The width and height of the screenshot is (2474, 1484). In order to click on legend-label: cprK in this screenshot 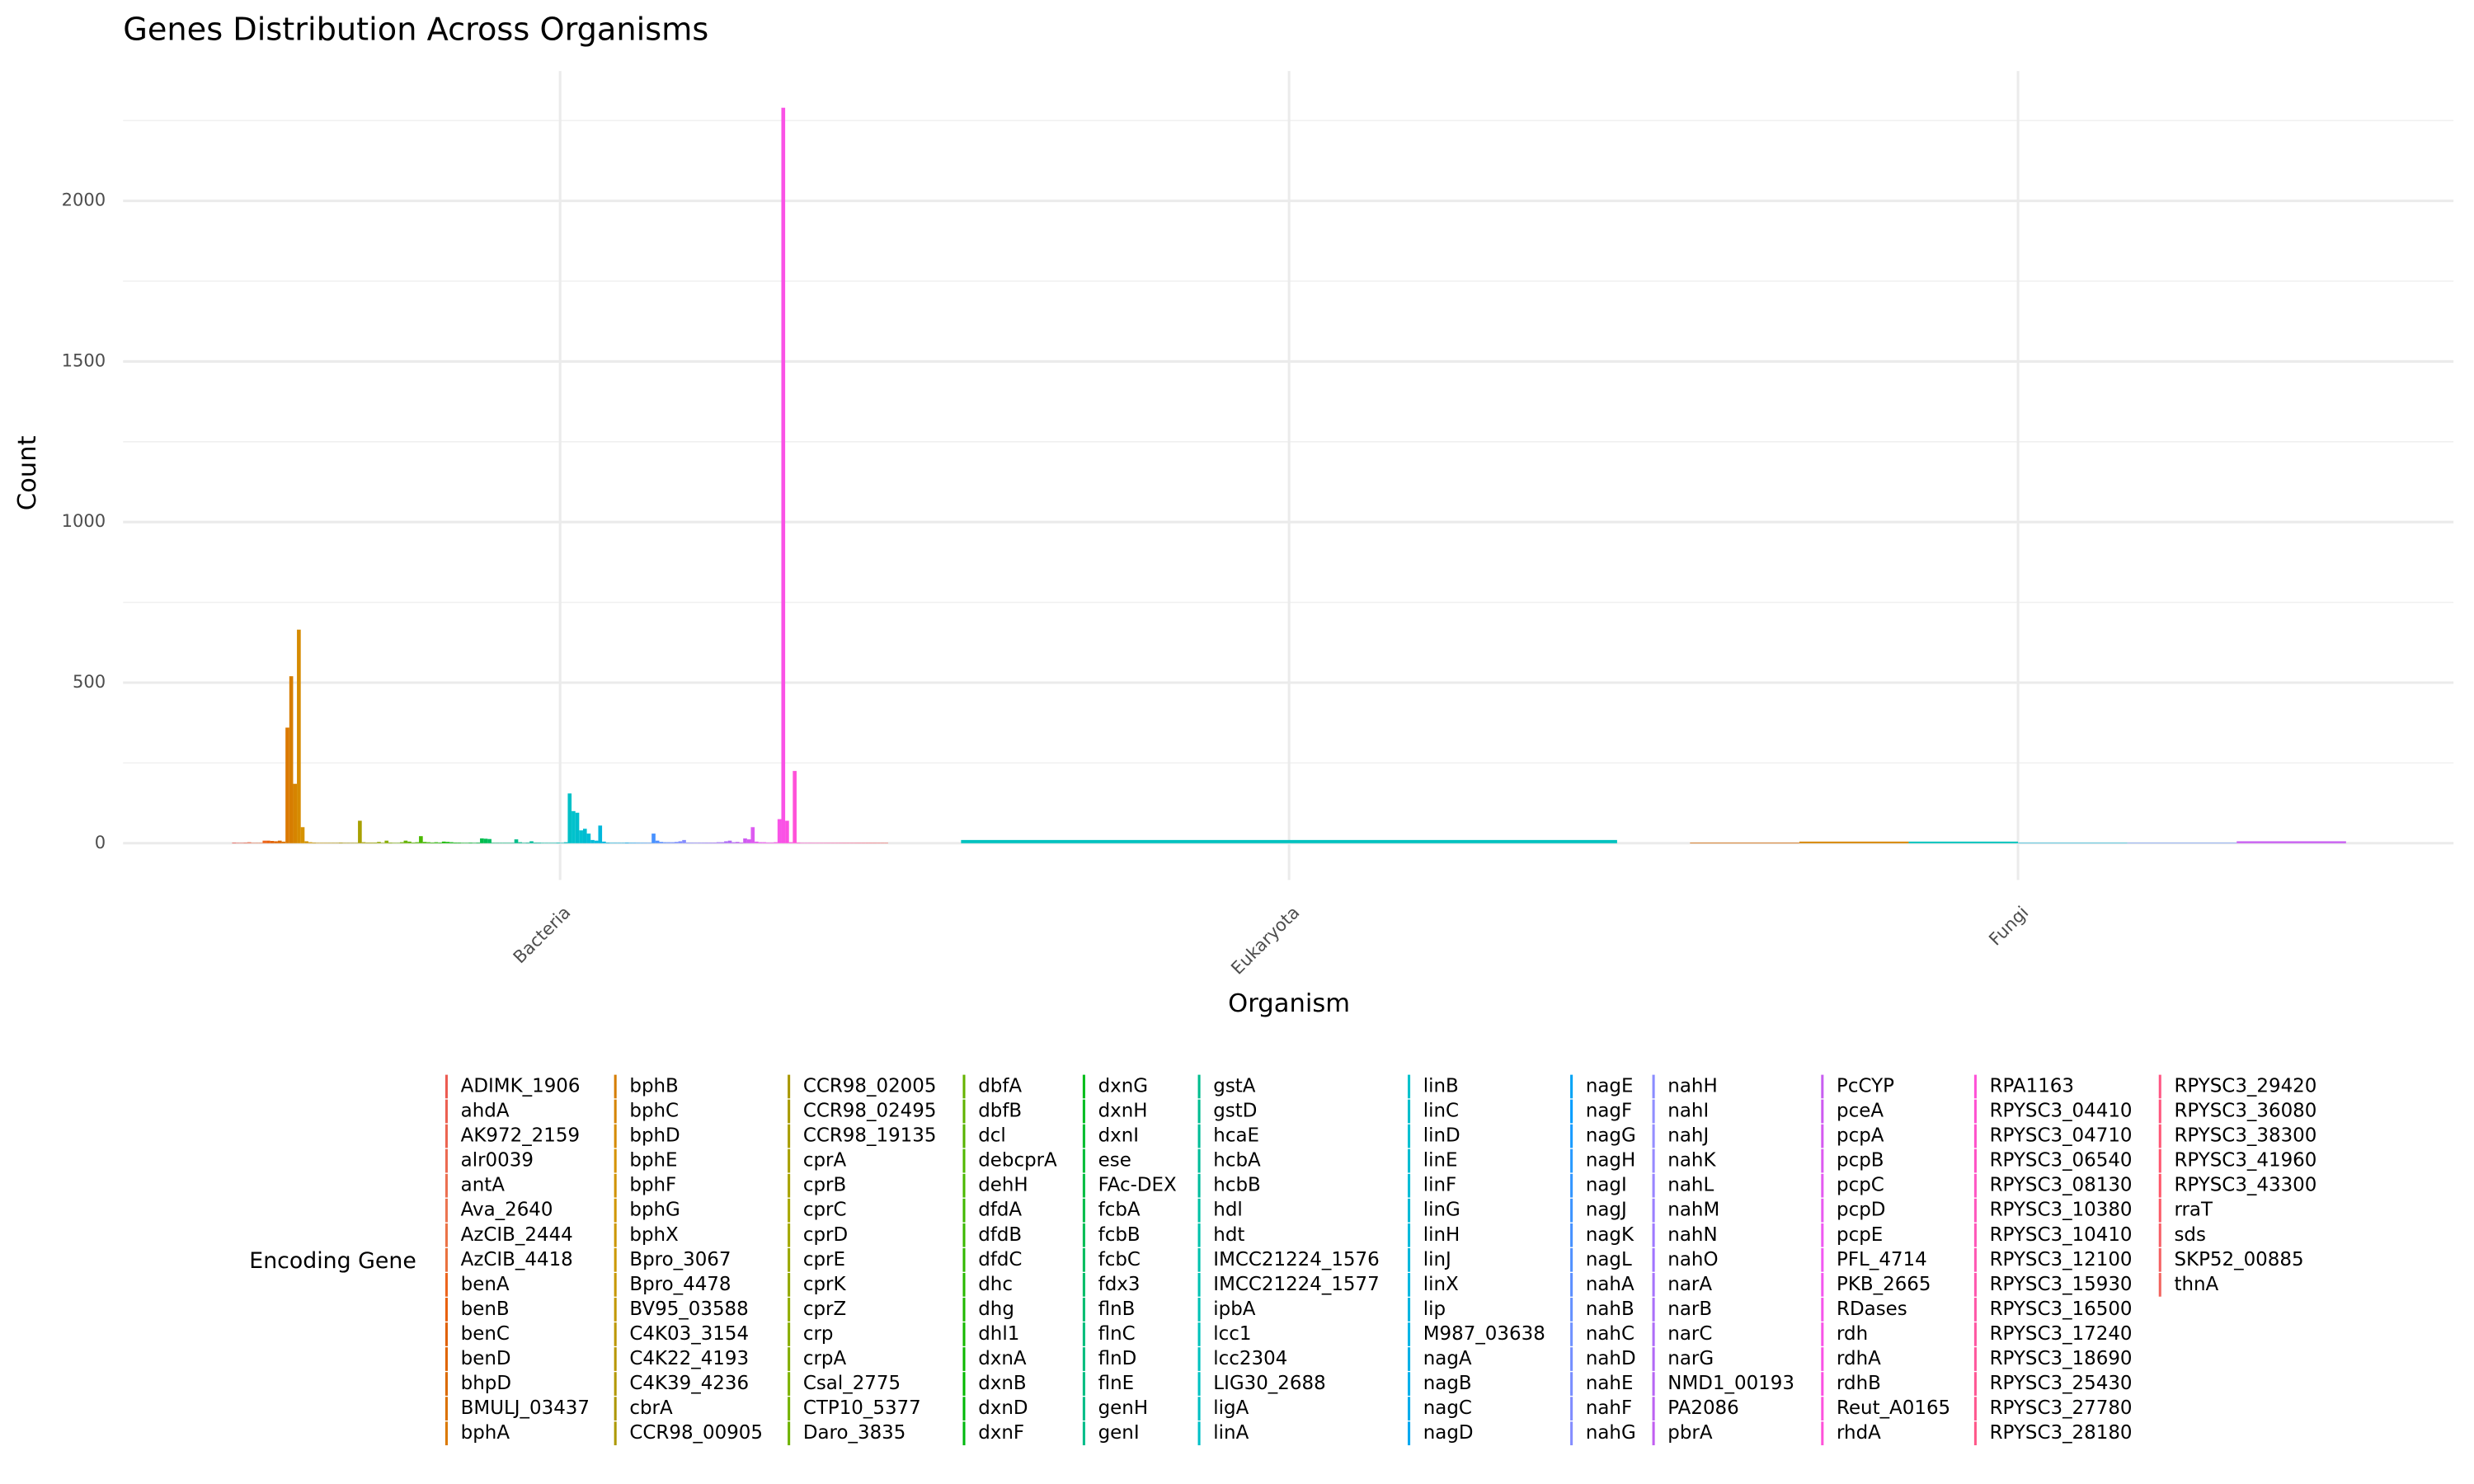, I will do `click(825, 1284)`.